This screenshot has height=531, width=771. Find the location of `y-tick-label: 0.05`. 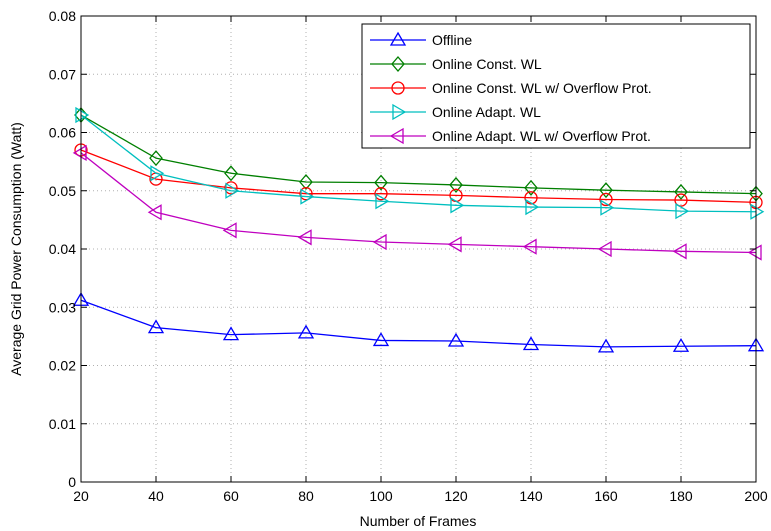

y-tick-label: 0.05 is located at coordinates (62, 191).